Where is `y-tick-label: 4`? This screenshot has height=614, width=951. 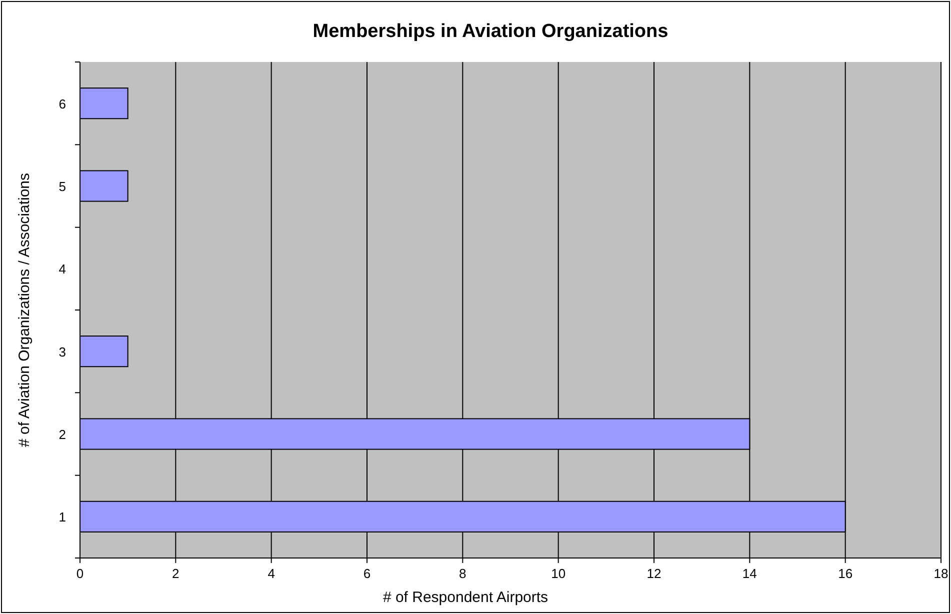
y-tick-label: 4 is located at coordinates (62, 269).